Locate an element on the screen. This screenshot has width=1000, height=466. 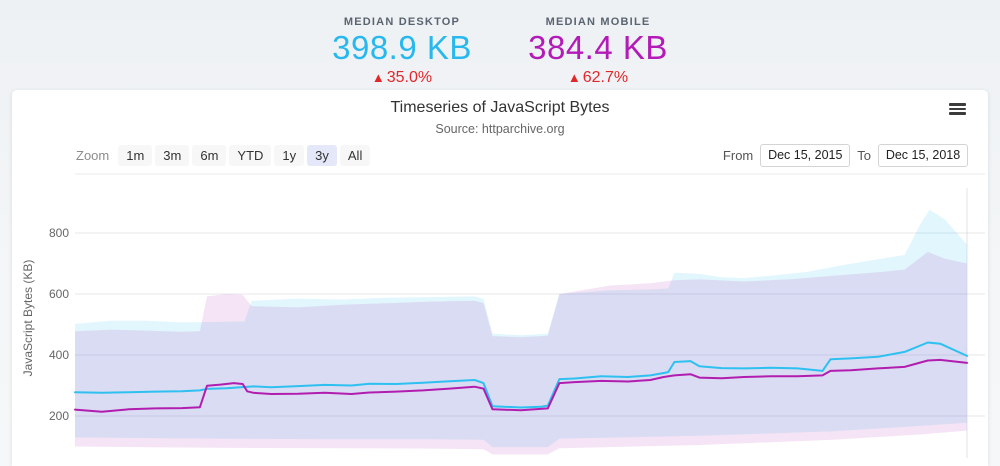
desktop-line is located at coordinates (521, 375).